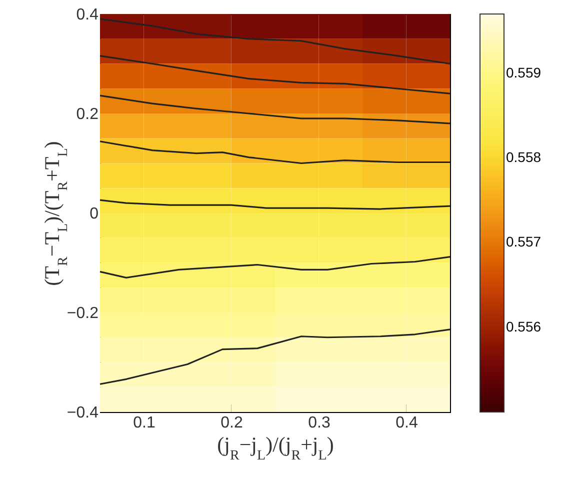  Describe the element at coordinates (82, 413) in the screenshot. I see `y-tick-label: −0.4` at that location.